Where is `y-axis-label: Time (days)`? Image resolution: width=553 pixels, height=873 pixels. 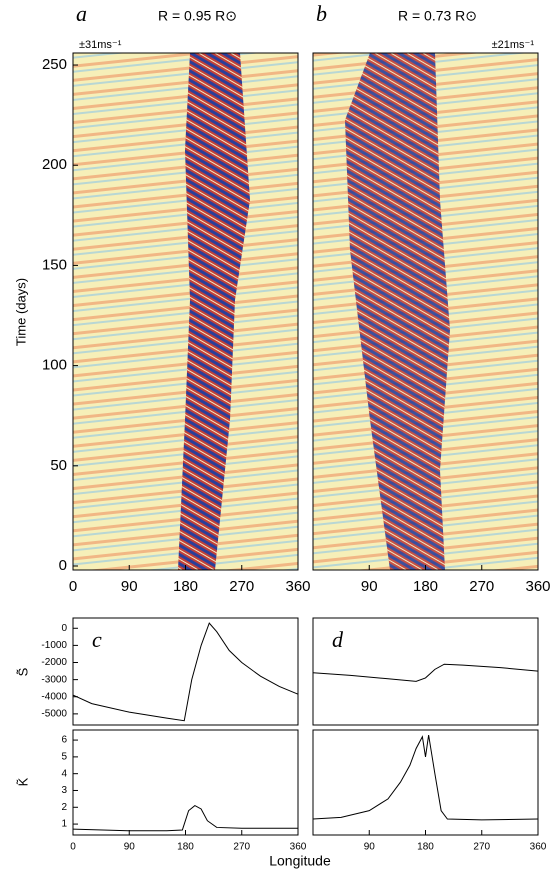
y-axis-label: Time (days) is located at coordinates (20, 312).